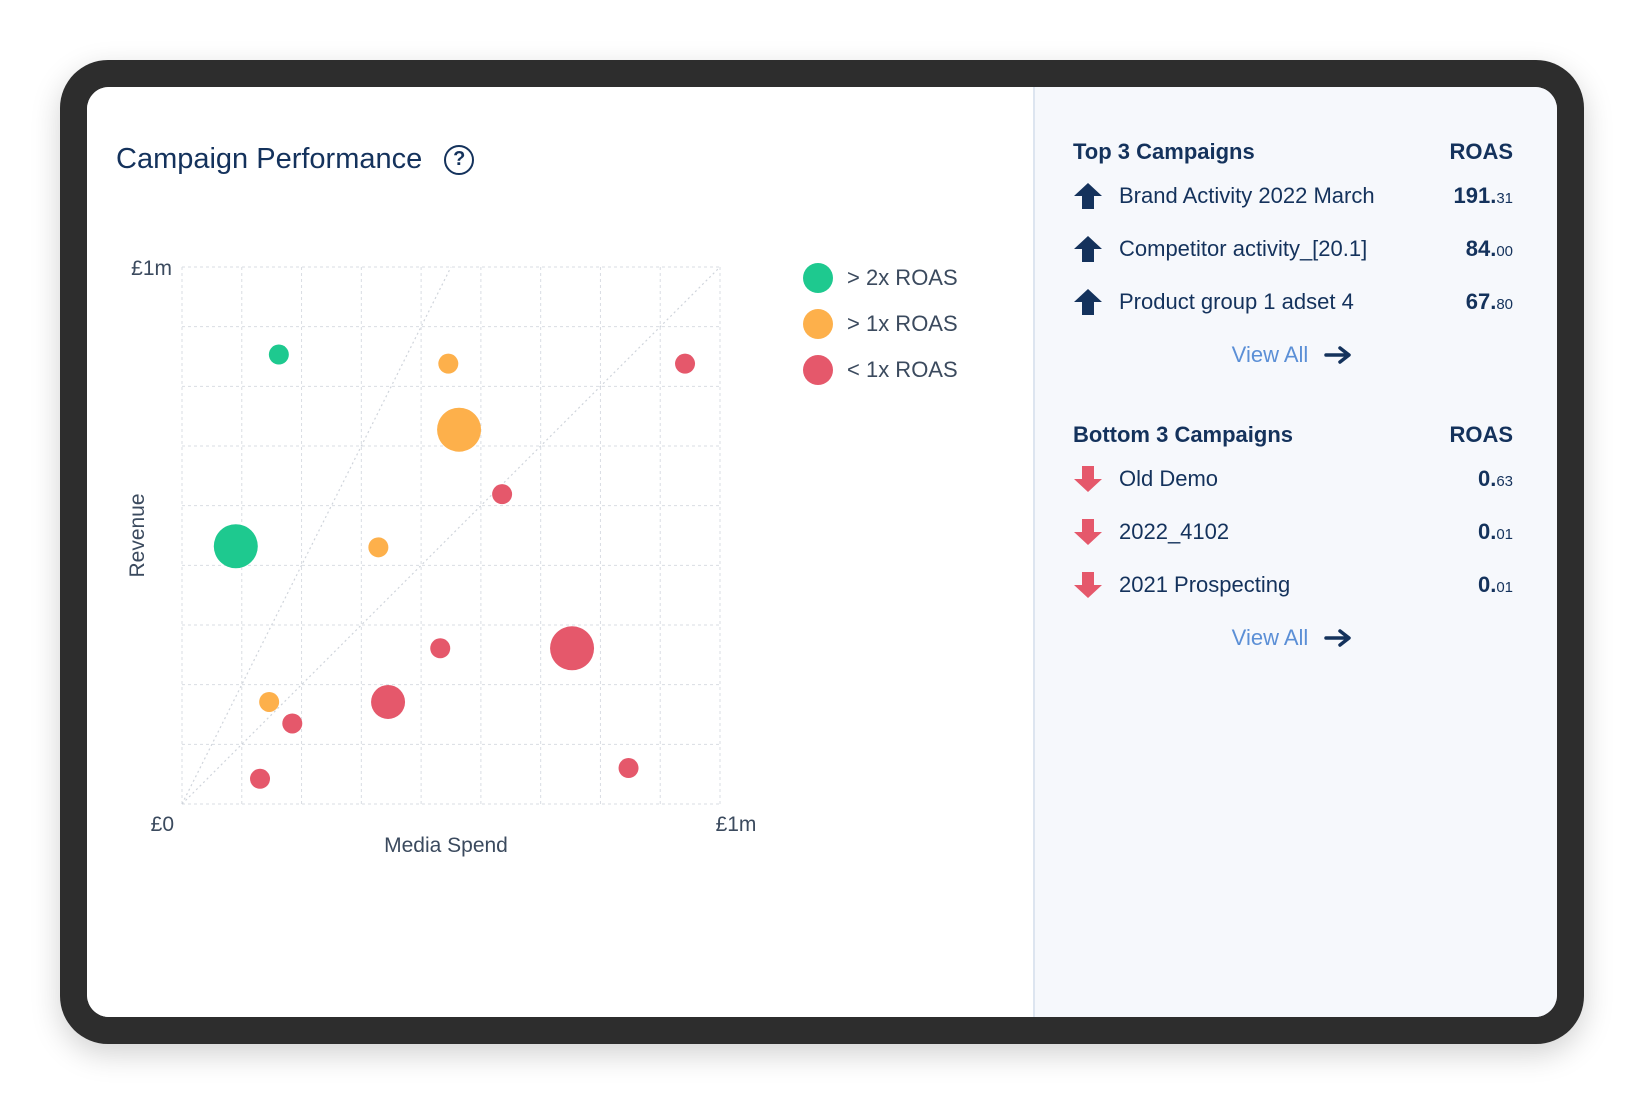  What do you see at coordinates (1293, 478) in the screenshot?
I see `campaign-row: Old Demo 0.63` at bounding box center [1293, 478].